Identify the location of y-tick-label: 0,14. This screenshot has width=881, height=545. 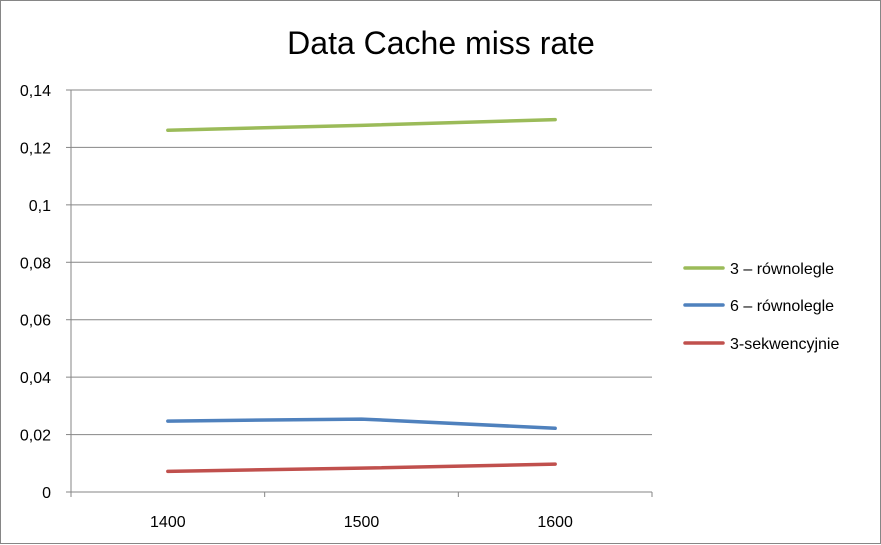
(35, 91).